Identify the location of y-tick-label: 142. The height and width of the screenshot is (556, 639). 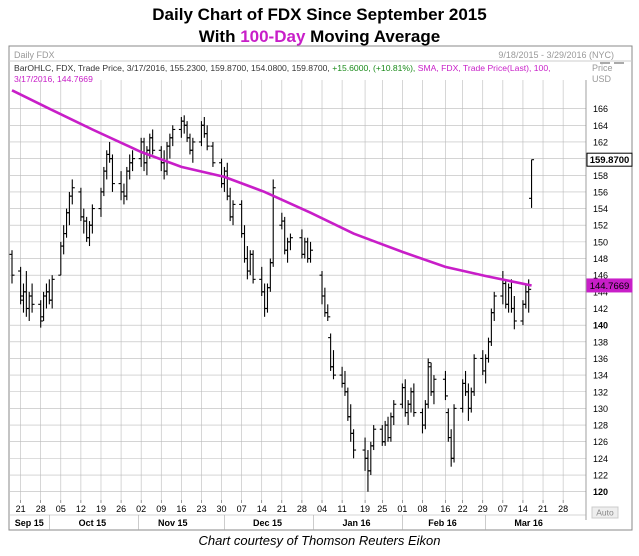
(600, 309).